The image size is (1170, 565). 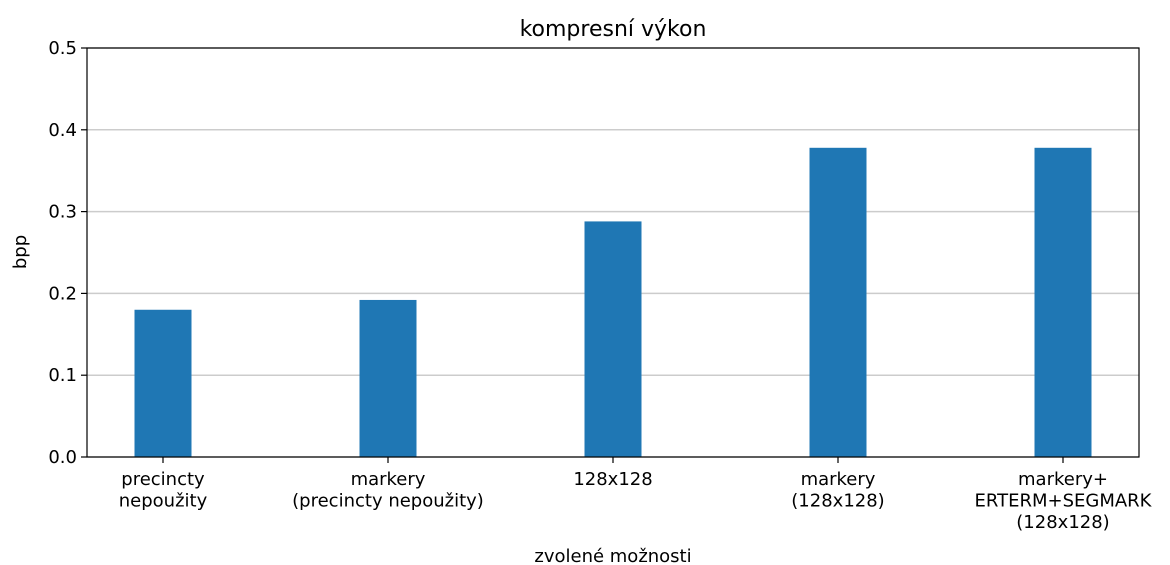 What do you see at coordinates (62, 212) in the screenshot?
I see `y-tick-label: 0.3` at bounding box center [62, 212].